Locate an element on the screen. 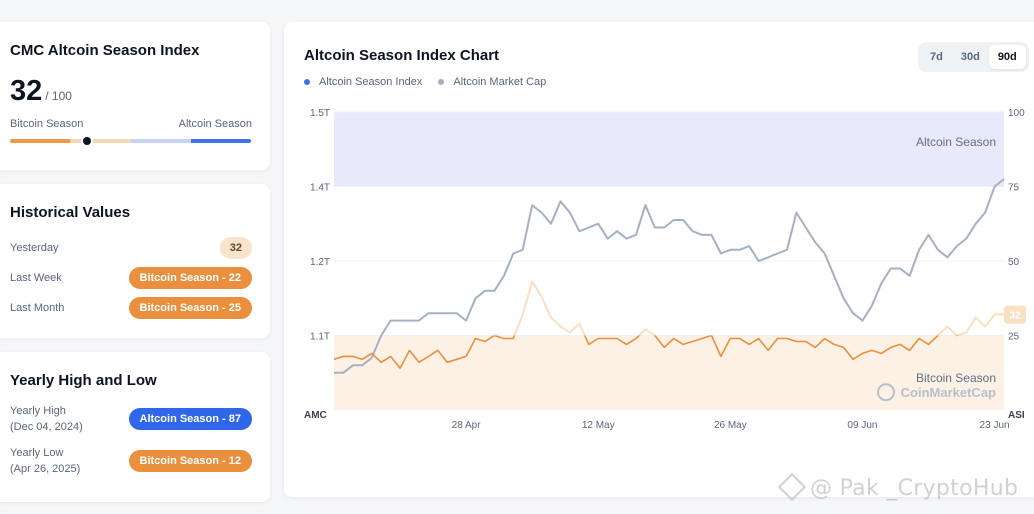 Image resolution: width=1034 pixels, height=514 pixels. watermark: @ Pak _CryptoHub is located at coordinates (898, 487).